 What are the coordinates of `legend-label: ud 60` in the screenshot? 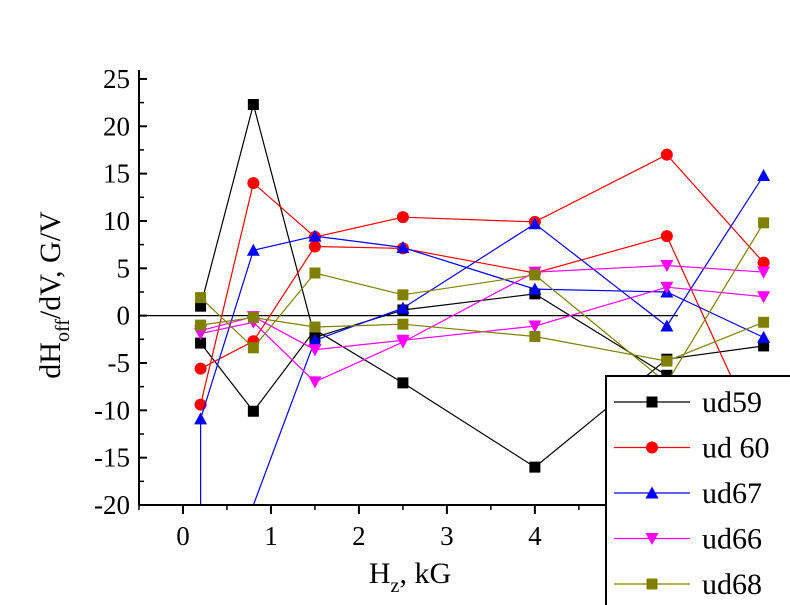 It's located at (736, 448).